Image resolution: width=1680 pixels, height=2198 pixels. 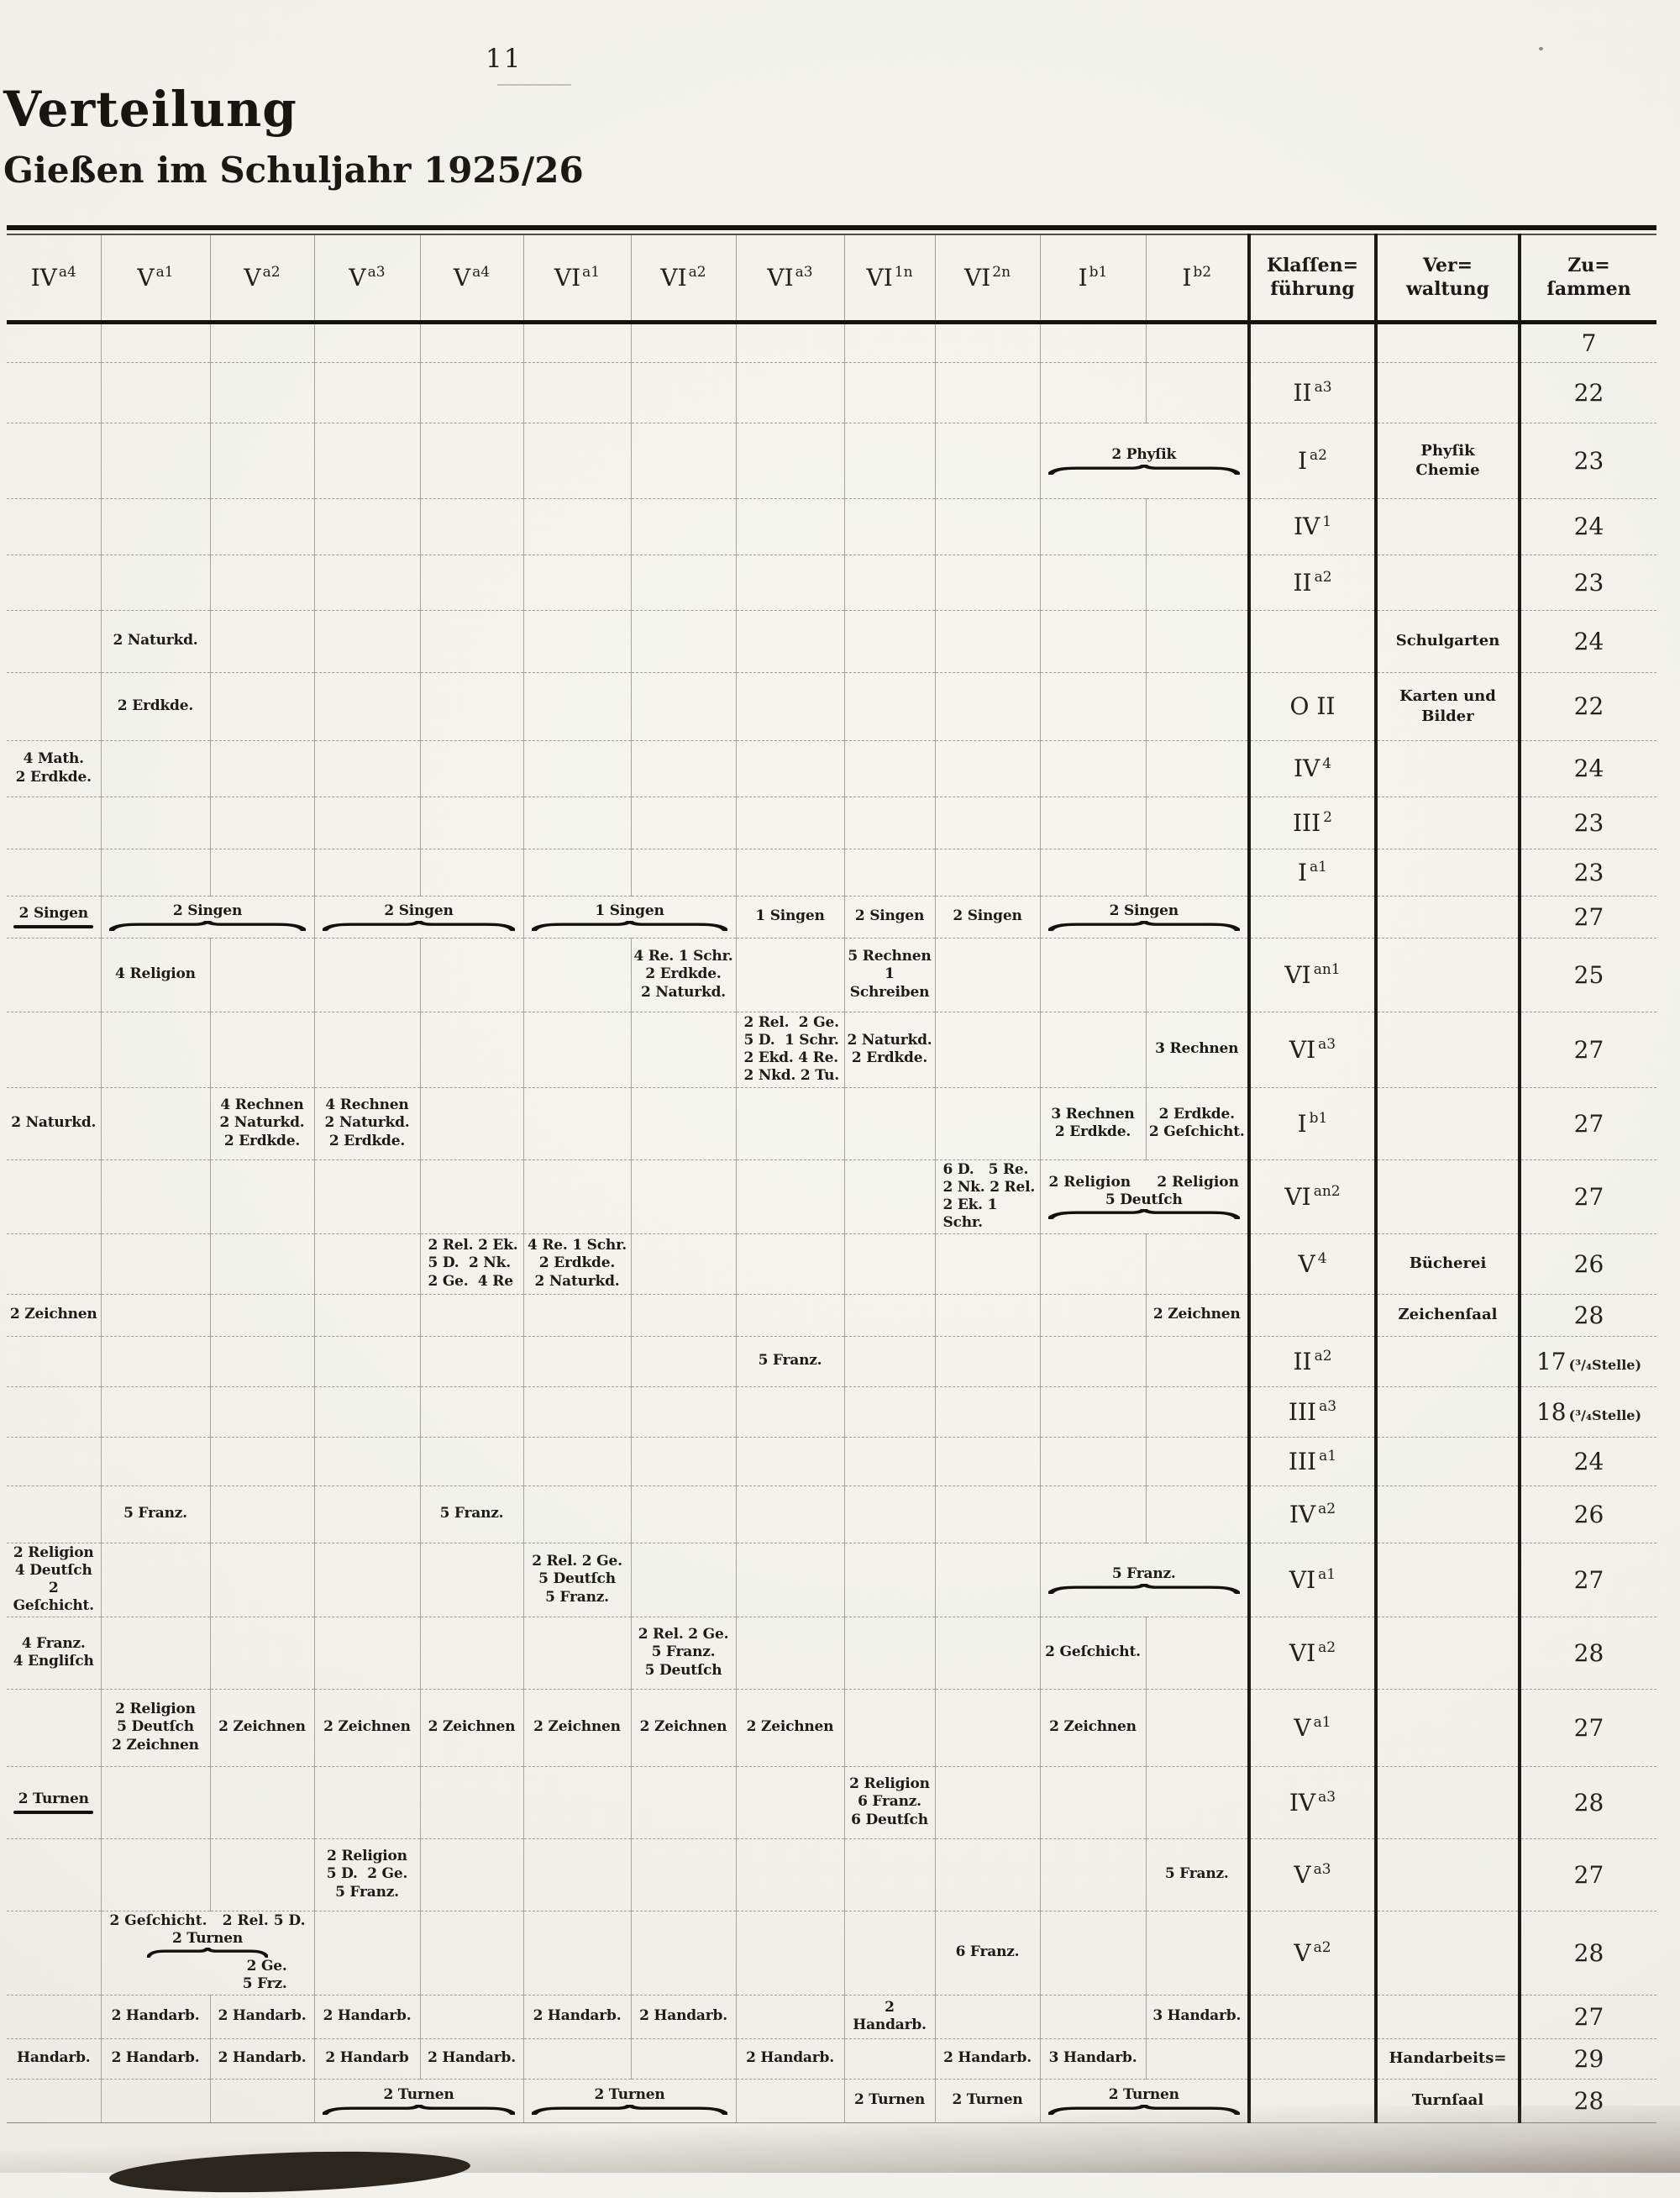 I want to click on paired-entries: 2 Geſchicht. 2 Rel. 5 D., so click(x=207, y=1920).